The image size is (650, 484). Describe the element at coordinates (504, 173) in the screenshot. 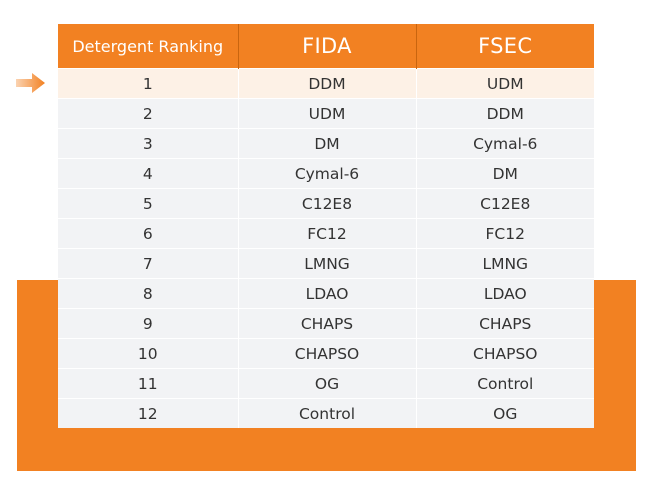

I see `fsec-cell: DM` at that location.